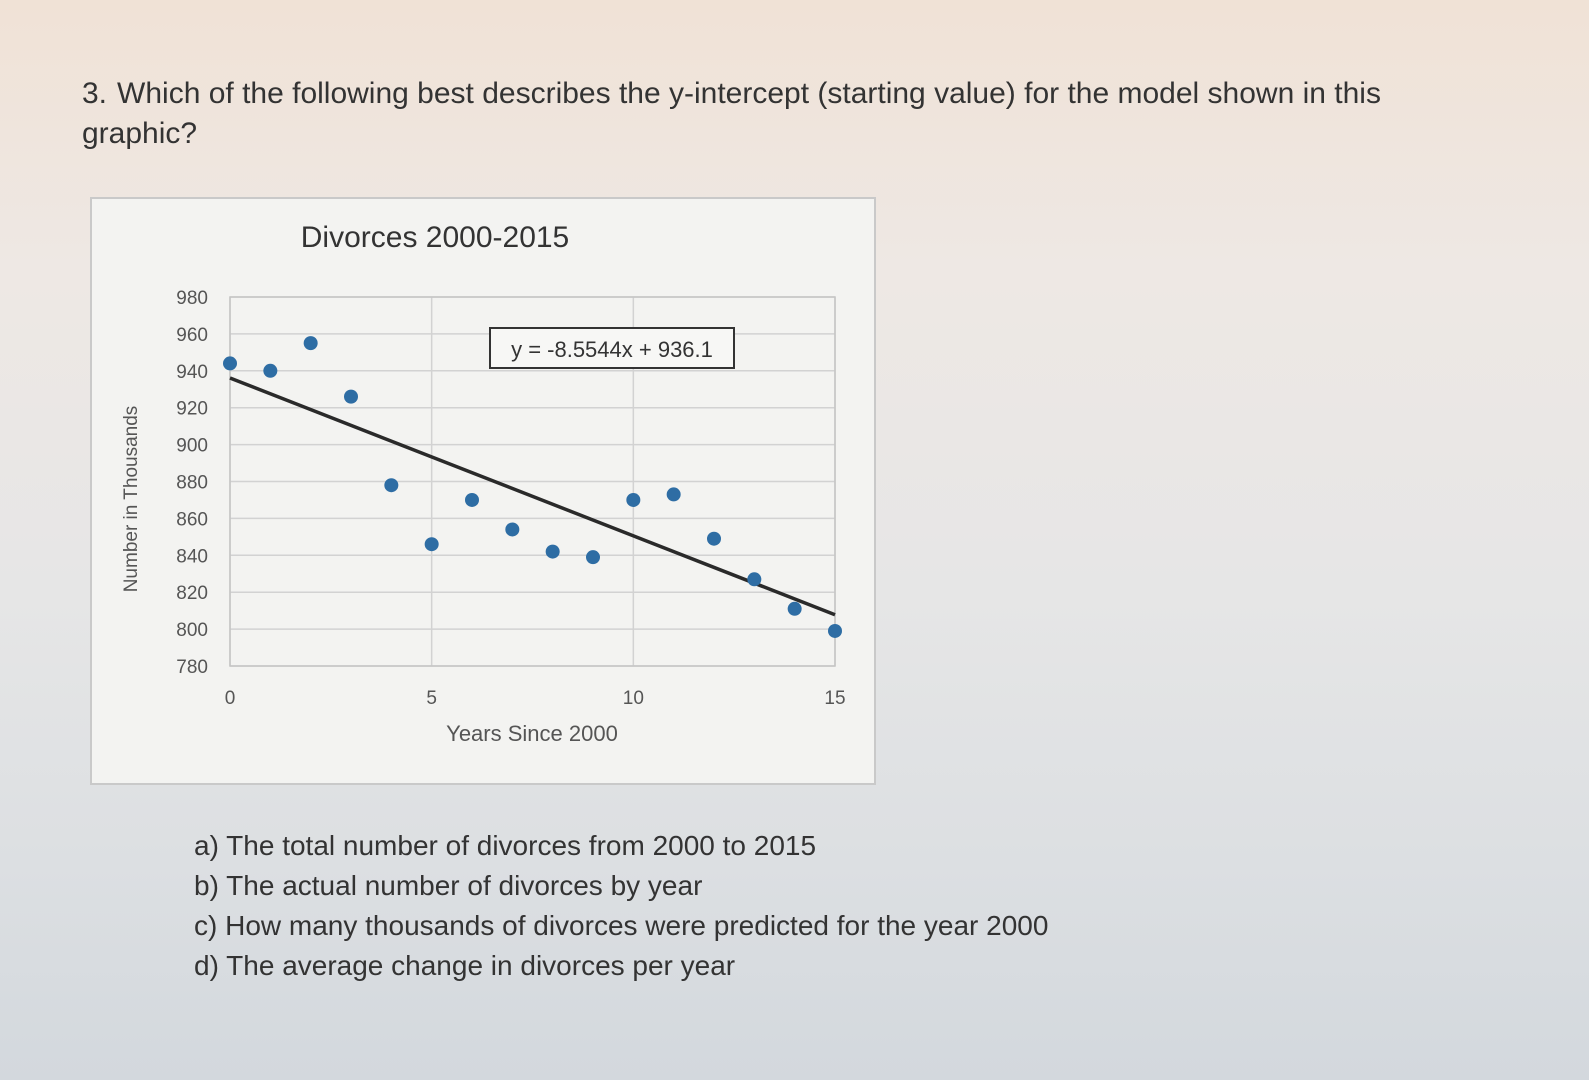 The height and width of the screenshot is (1080, 1589). I want to click on y-tick-label: 820, so click(192, 593).